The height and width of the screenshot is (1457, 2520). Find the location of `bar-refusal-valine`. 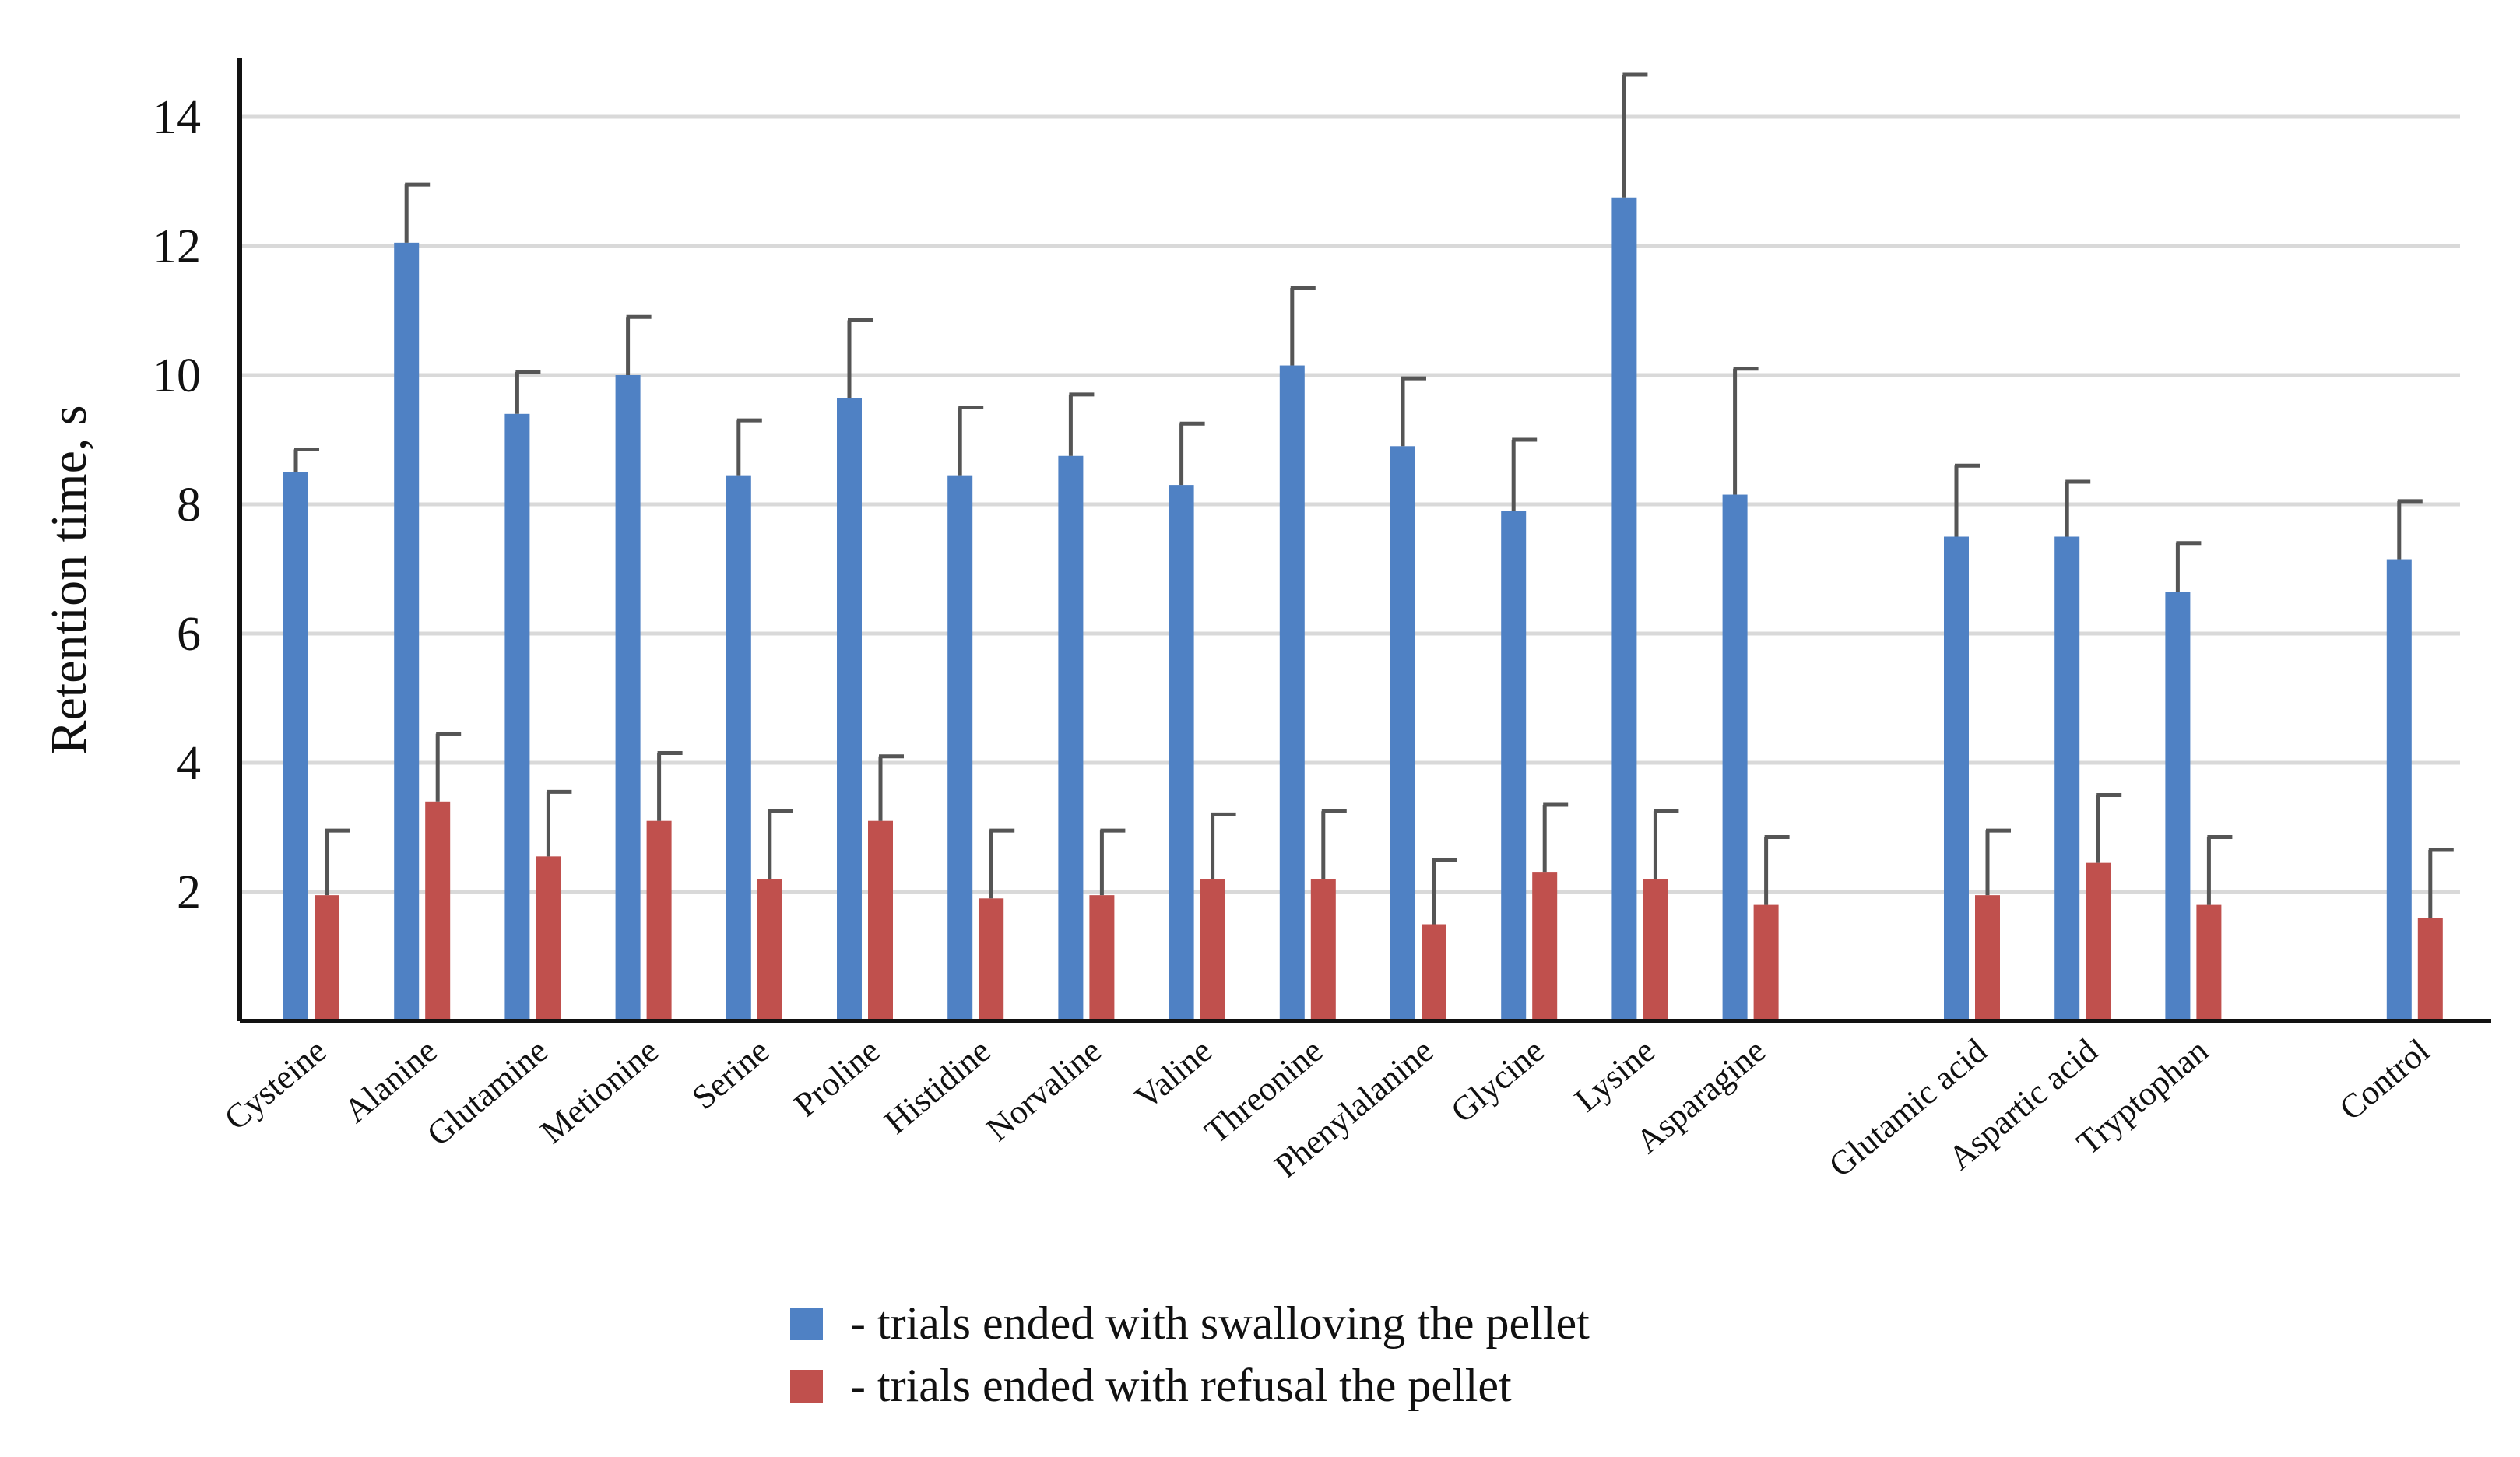

bar-refusal-valine is located at coordinates (1213, 950).